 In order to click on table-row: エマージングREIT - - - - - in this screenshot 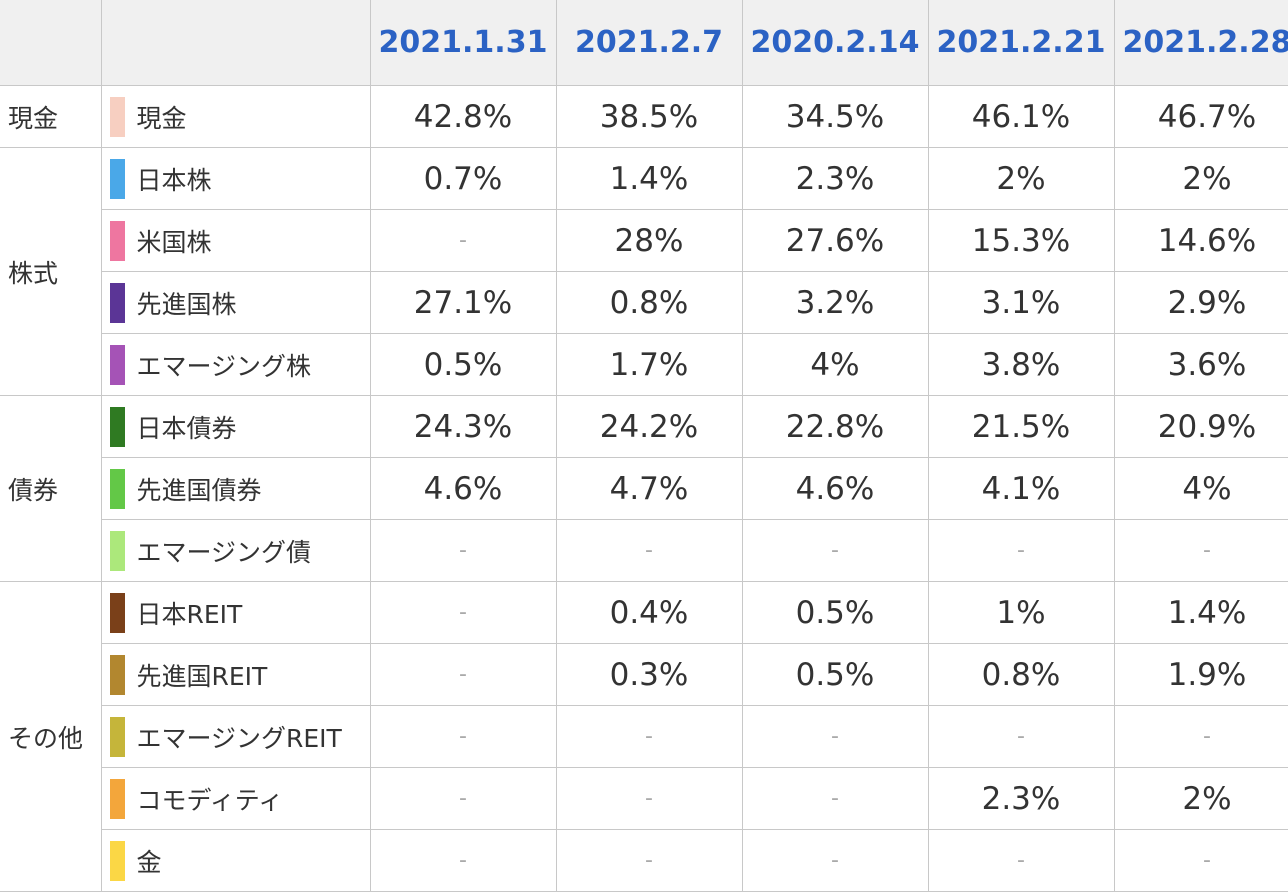, I will do `click(644, 736)`.